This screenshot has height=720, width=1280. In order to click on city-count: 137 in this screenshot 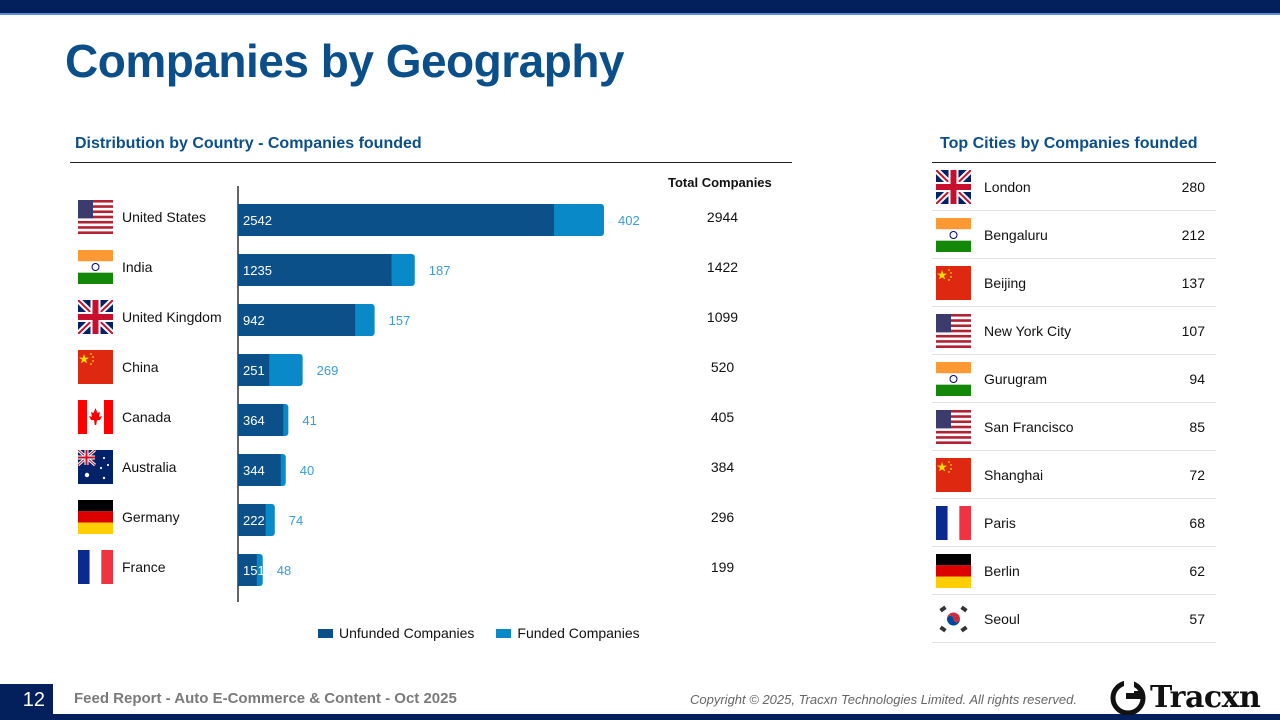, I will do `click(1193, 282)`.